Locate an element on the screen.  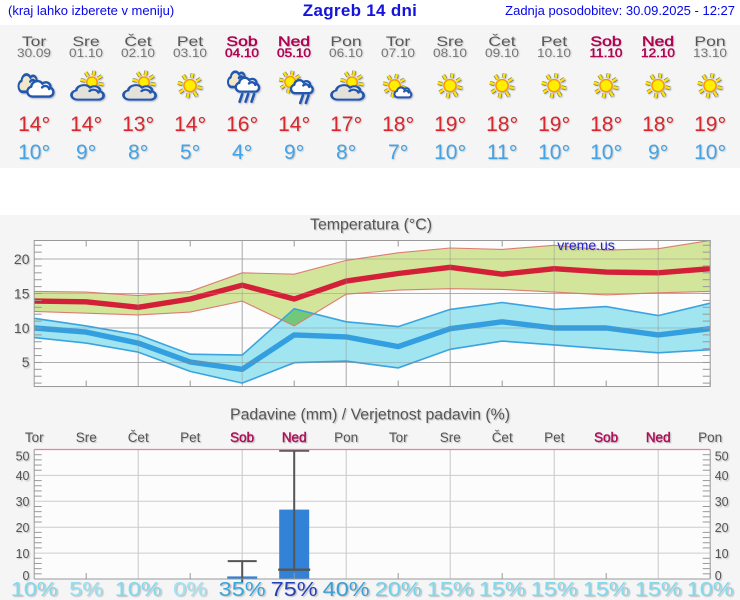
svg-text: Temperatura (°C) is located at coordinates (371, 225).